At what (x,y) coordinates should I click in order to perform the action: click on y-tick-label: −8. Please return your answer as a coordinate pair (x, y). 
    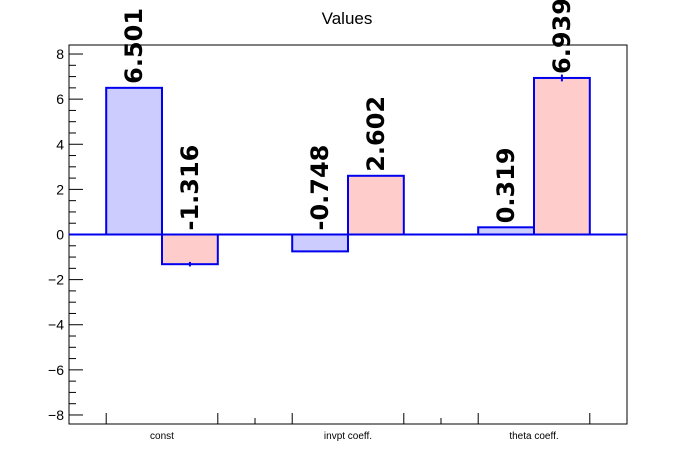
    Looking at the image, I should click on (56, 415).